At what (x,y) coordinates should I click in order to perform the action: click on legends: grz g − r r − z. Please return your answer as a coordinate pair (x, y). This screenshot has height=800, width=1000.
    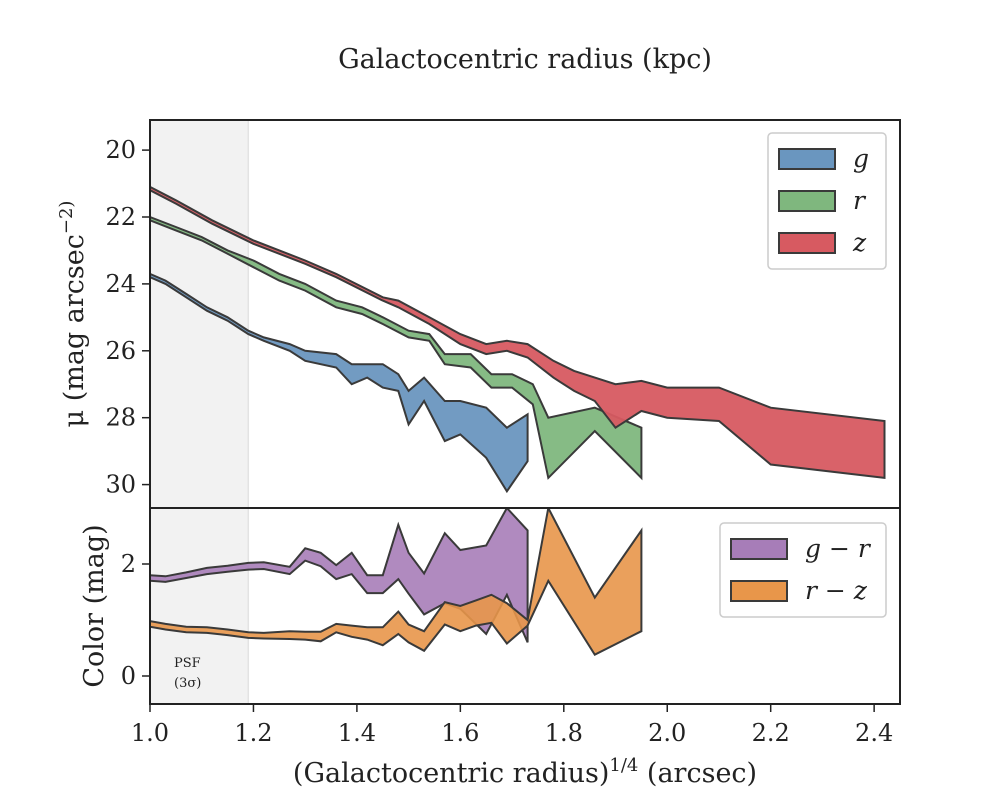
    Looking at the image, I should click on (803, 375).